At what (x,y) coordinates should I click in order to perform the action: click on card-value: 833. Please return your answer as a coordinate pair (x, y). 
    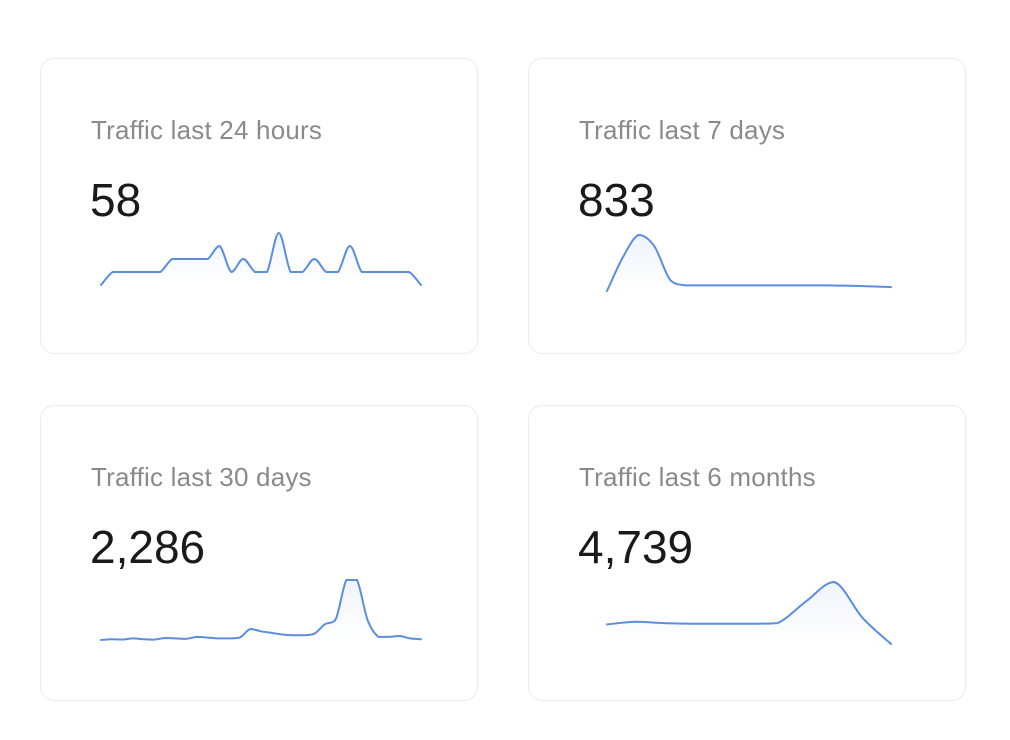
    Looking at the image, I should click on (616, 200).